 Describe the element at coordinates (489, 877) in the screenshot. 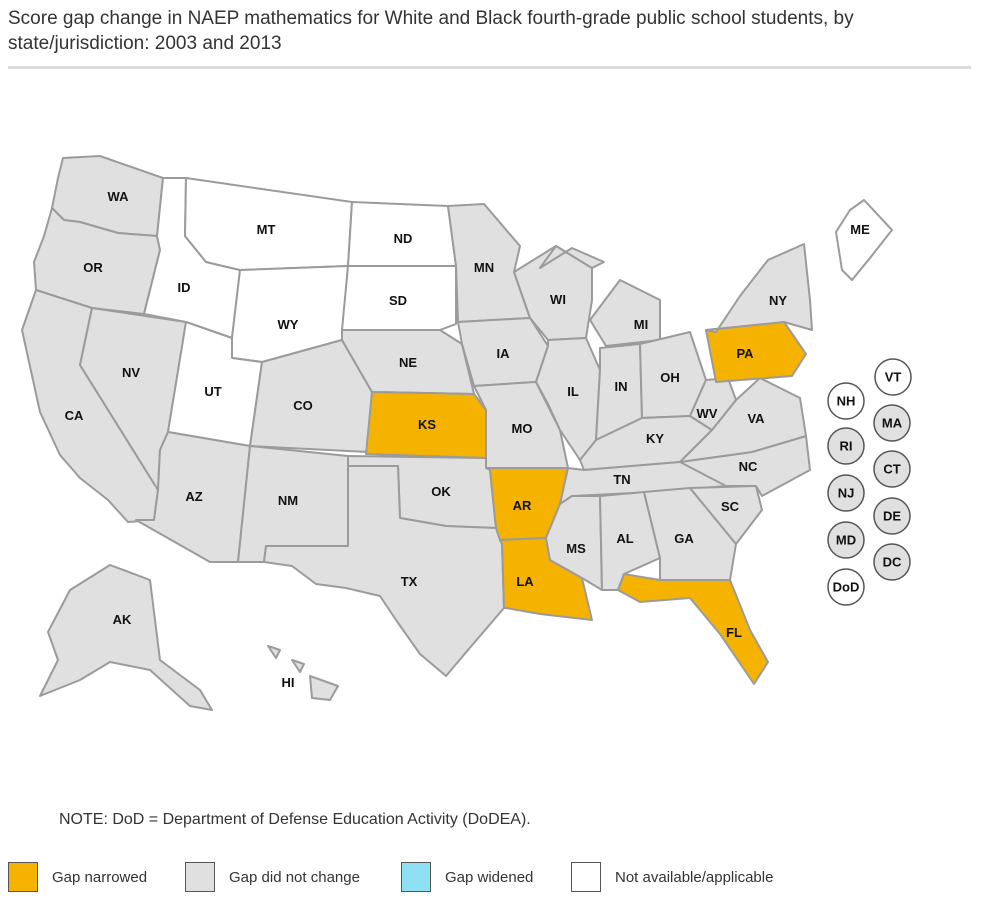

I see `legend-label-widened: Gap widened` at that location.